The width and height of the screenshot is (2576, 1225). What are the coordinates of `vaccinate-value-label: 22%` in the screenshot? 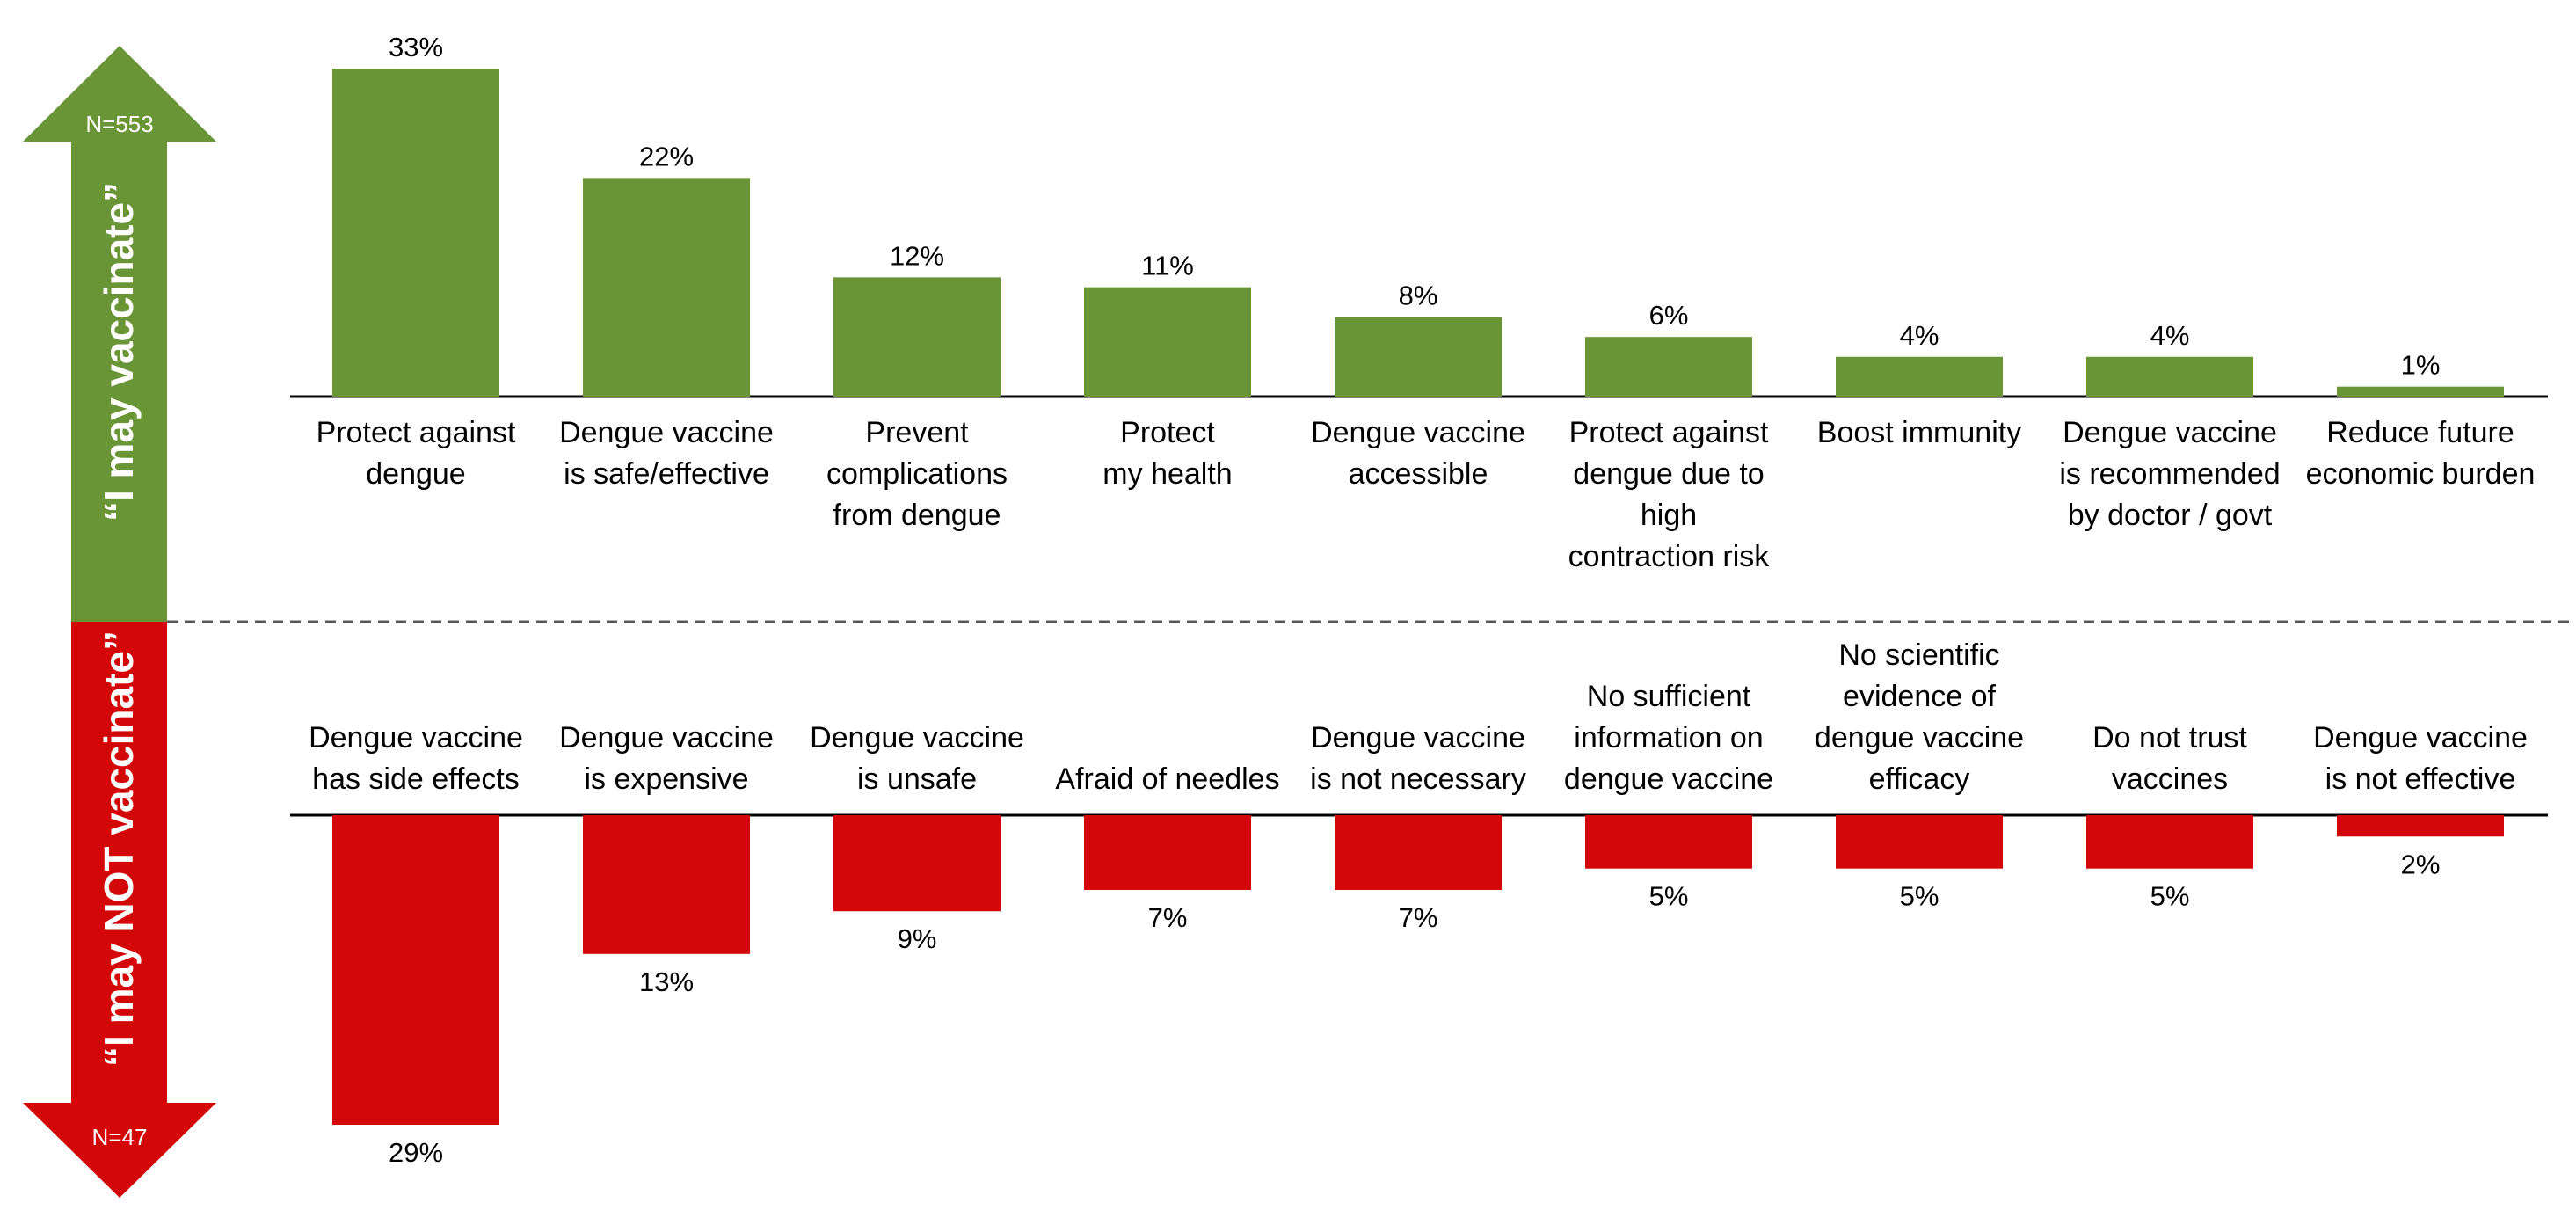 It's located at (666, 156).